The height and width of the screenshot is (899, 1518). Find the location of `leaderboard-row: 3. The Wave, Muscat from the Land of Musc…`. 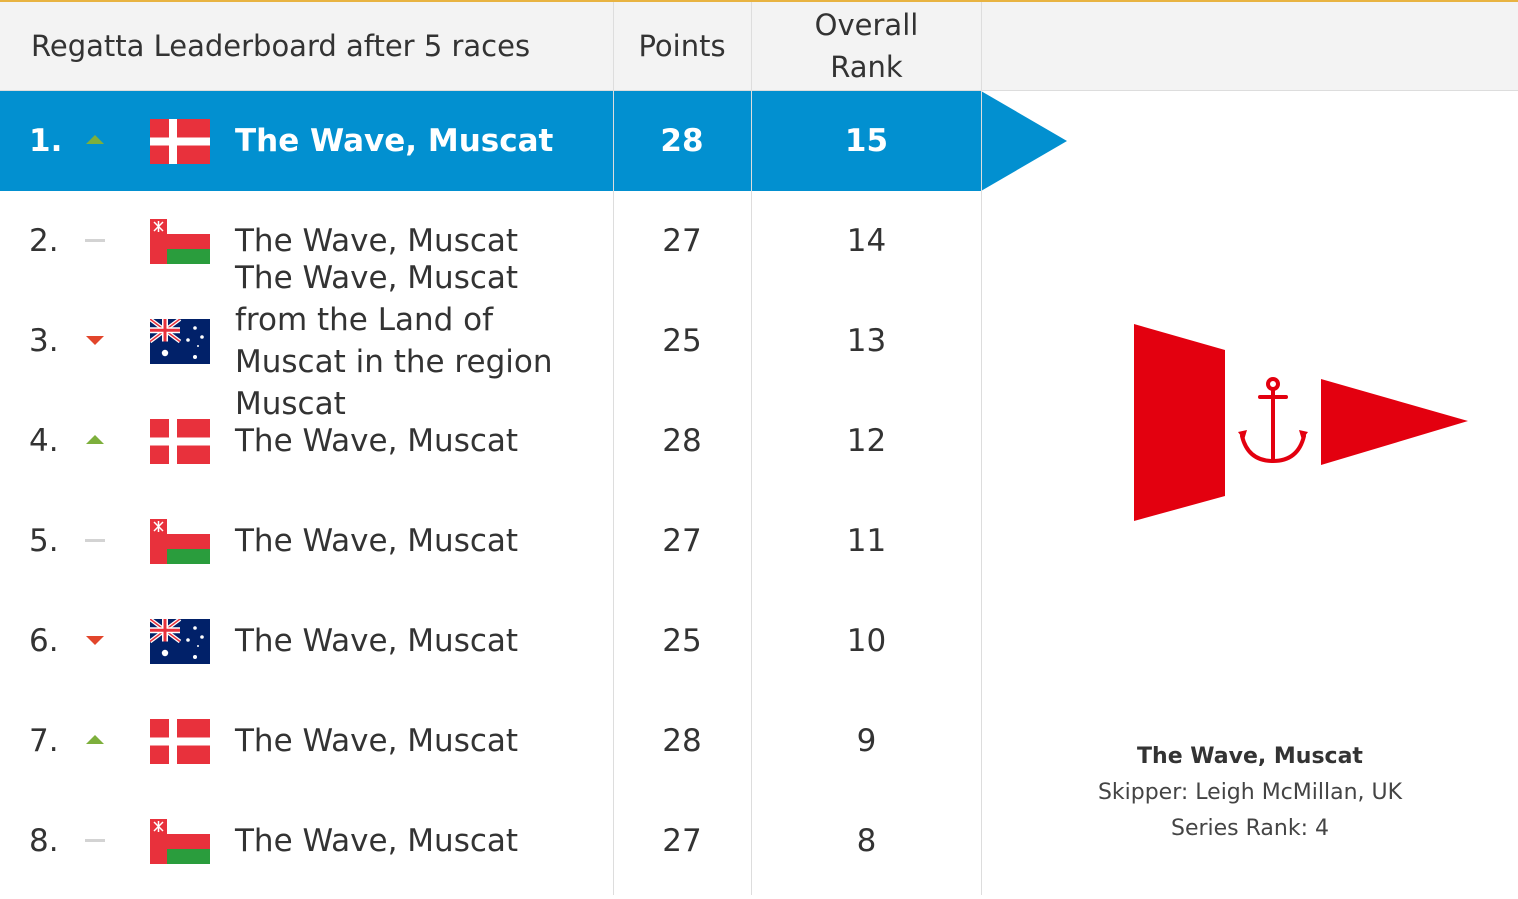

leaderboard-row: 3. The Wave, Muscat from the Land of Musc… is located at coordinates (490, 341).